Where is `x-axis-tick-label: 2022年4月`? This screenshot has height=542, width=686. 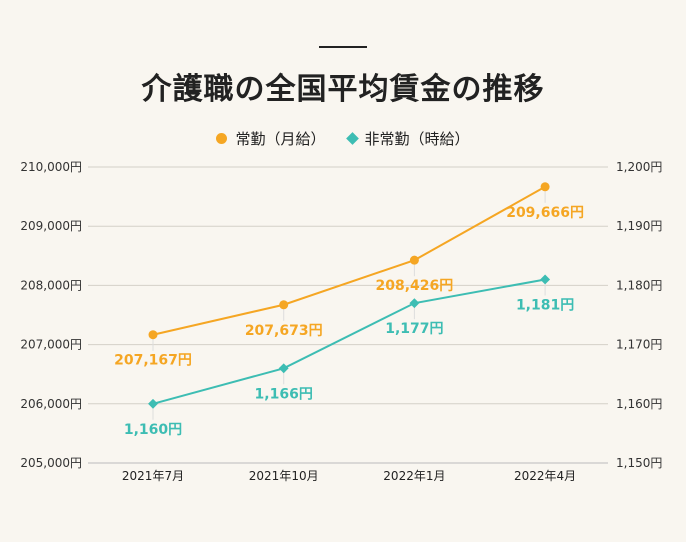
x-axis-tick-label: 2022年4月 is located at coordinates (545, 476).